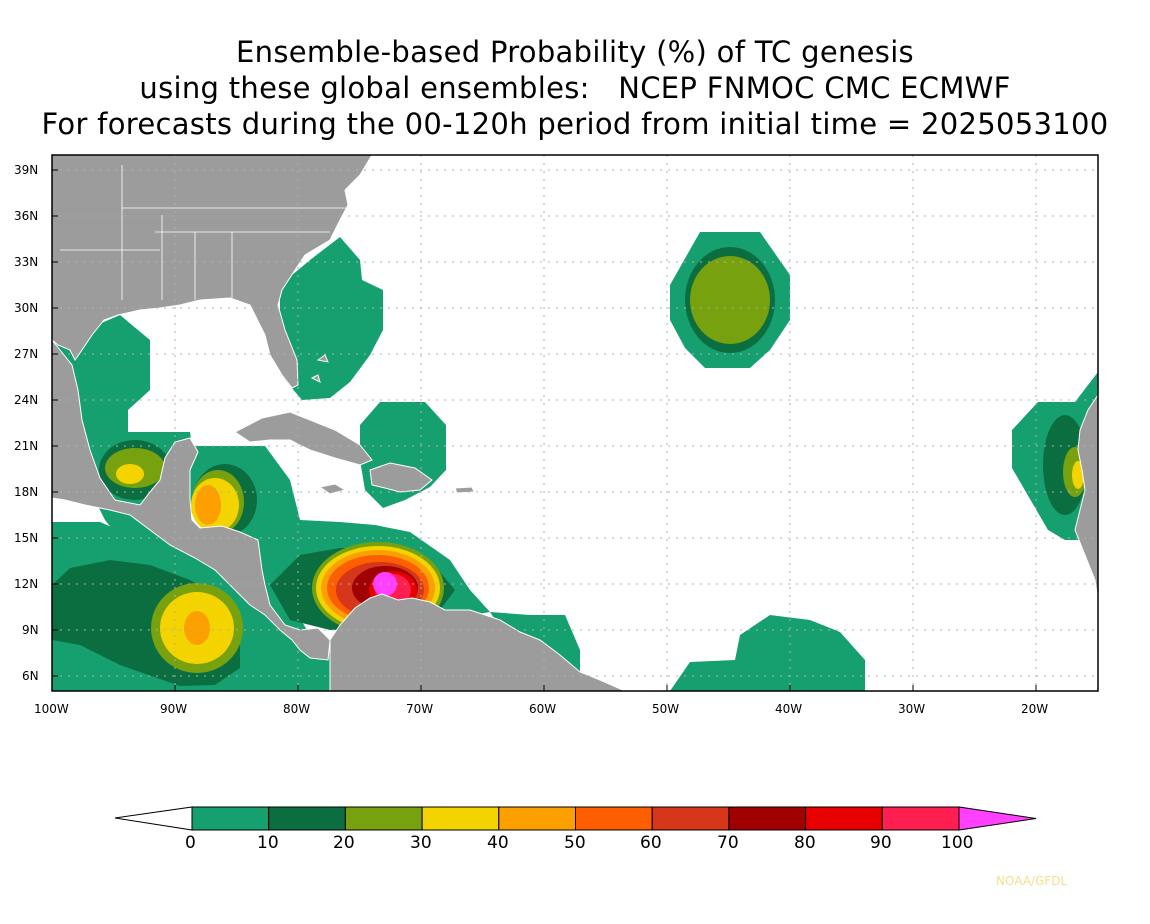  I want to click on colorbar-tick-label: 90, so click(881, 843).